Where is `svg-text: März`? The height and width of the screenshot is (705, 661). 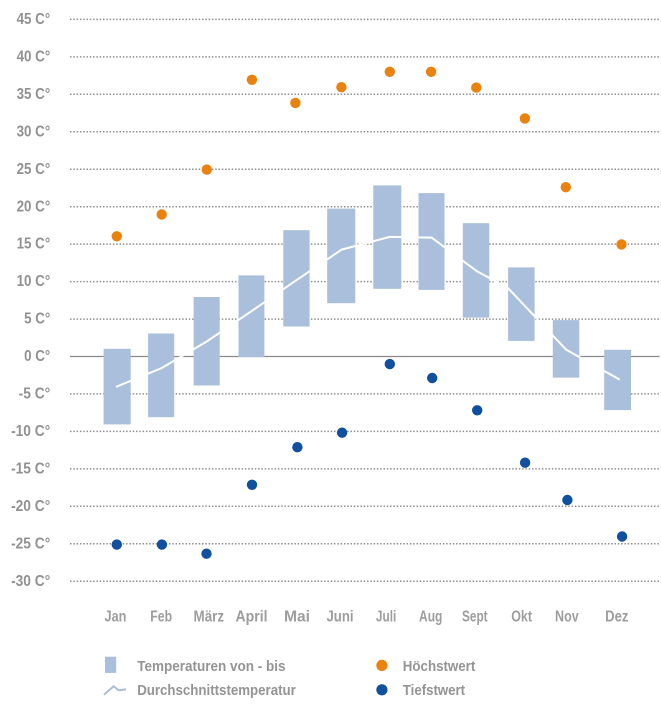
svg-text: März is located at coordinates (209, 617).